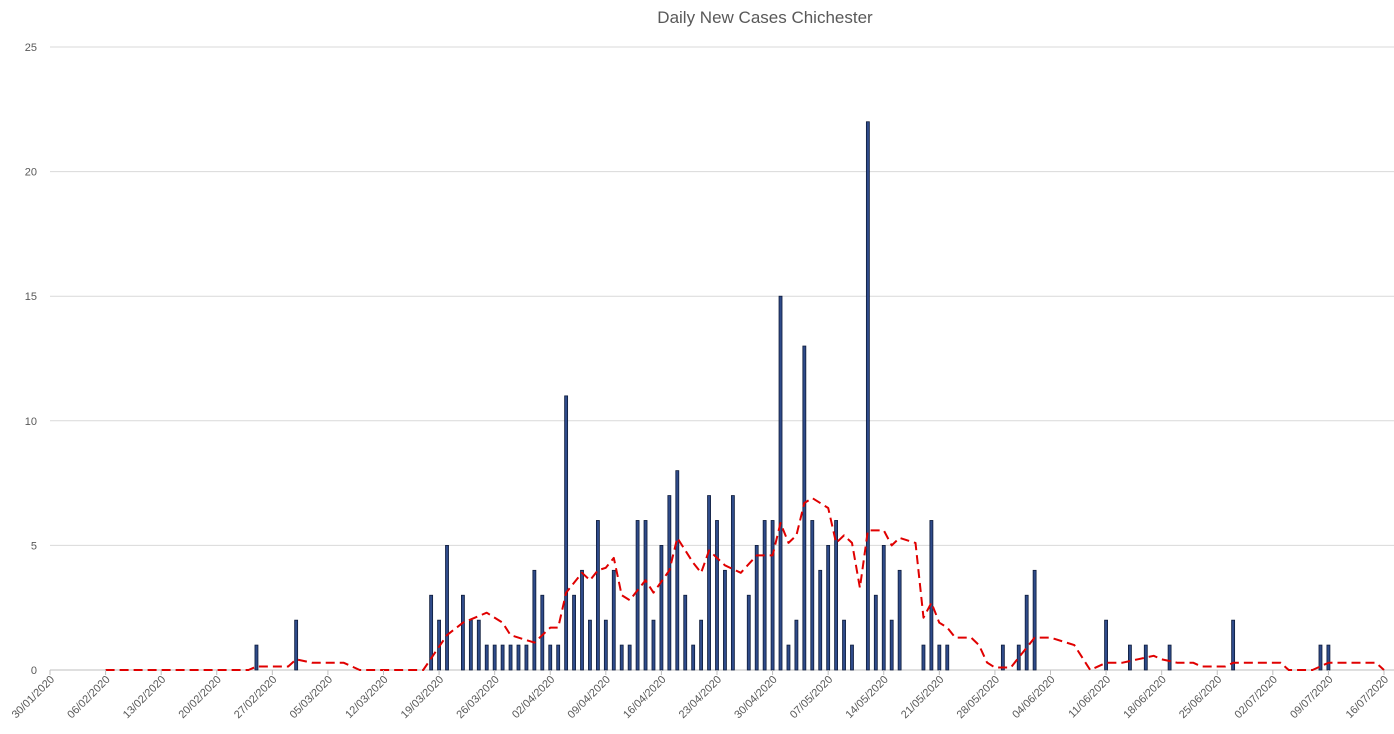 The image size is (1394, 734). Describe the element at coordinates (644, 697) in the screenshot. I see `x-tick-label: 16/04/2020` at that location.